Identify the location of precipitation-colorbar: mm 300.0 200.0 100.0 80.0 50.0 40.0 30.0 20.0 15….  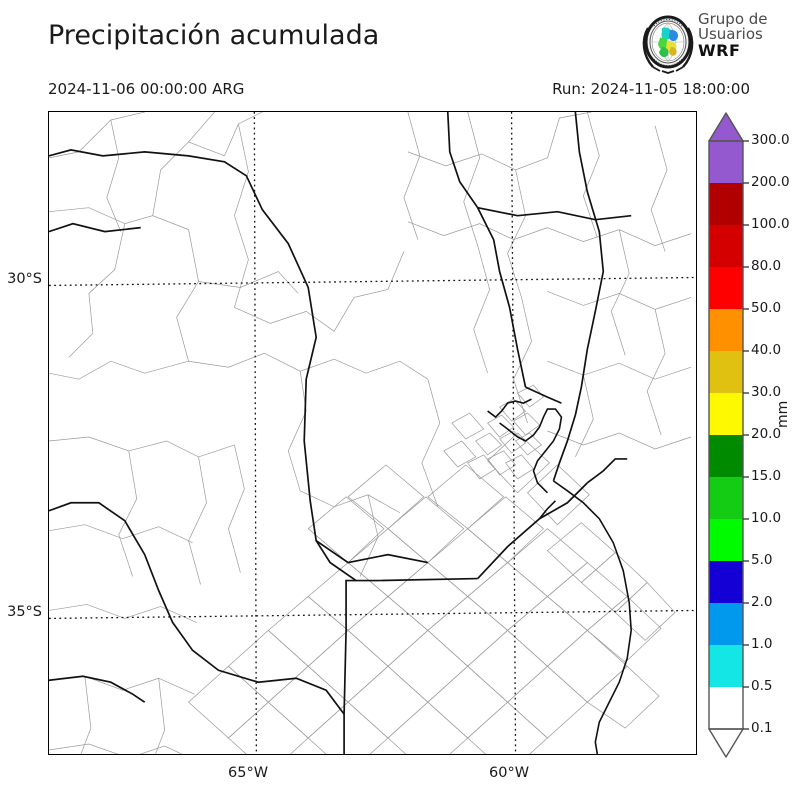
(752, 437).